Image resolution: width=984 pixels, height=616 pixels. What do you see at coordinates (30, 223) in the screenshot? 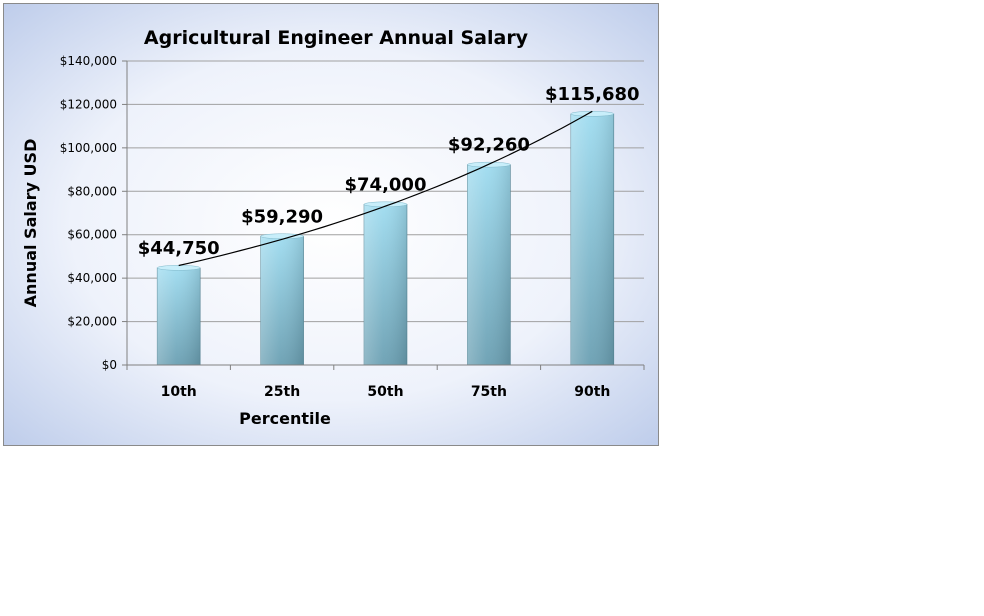
I see `y-axis-label: Annual Salary USD` at bounding box center [30, 223].